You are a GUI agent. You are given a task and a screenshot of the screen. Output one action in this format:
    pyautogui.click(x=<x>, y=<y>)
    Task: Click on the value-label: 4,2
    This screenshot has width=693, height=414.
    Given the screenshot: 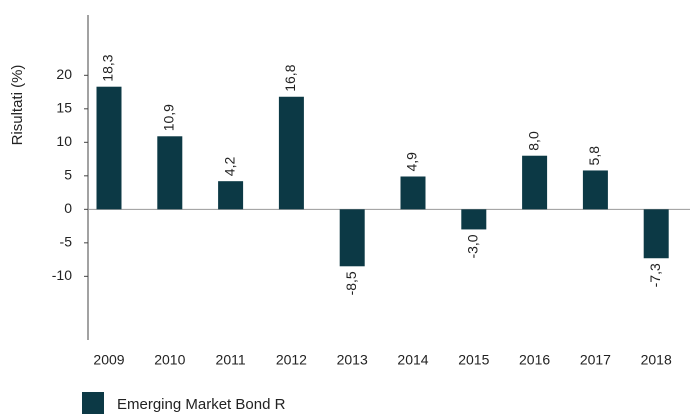 What is the action you would take?
    pyautogui.click(x=229, y=167)
    